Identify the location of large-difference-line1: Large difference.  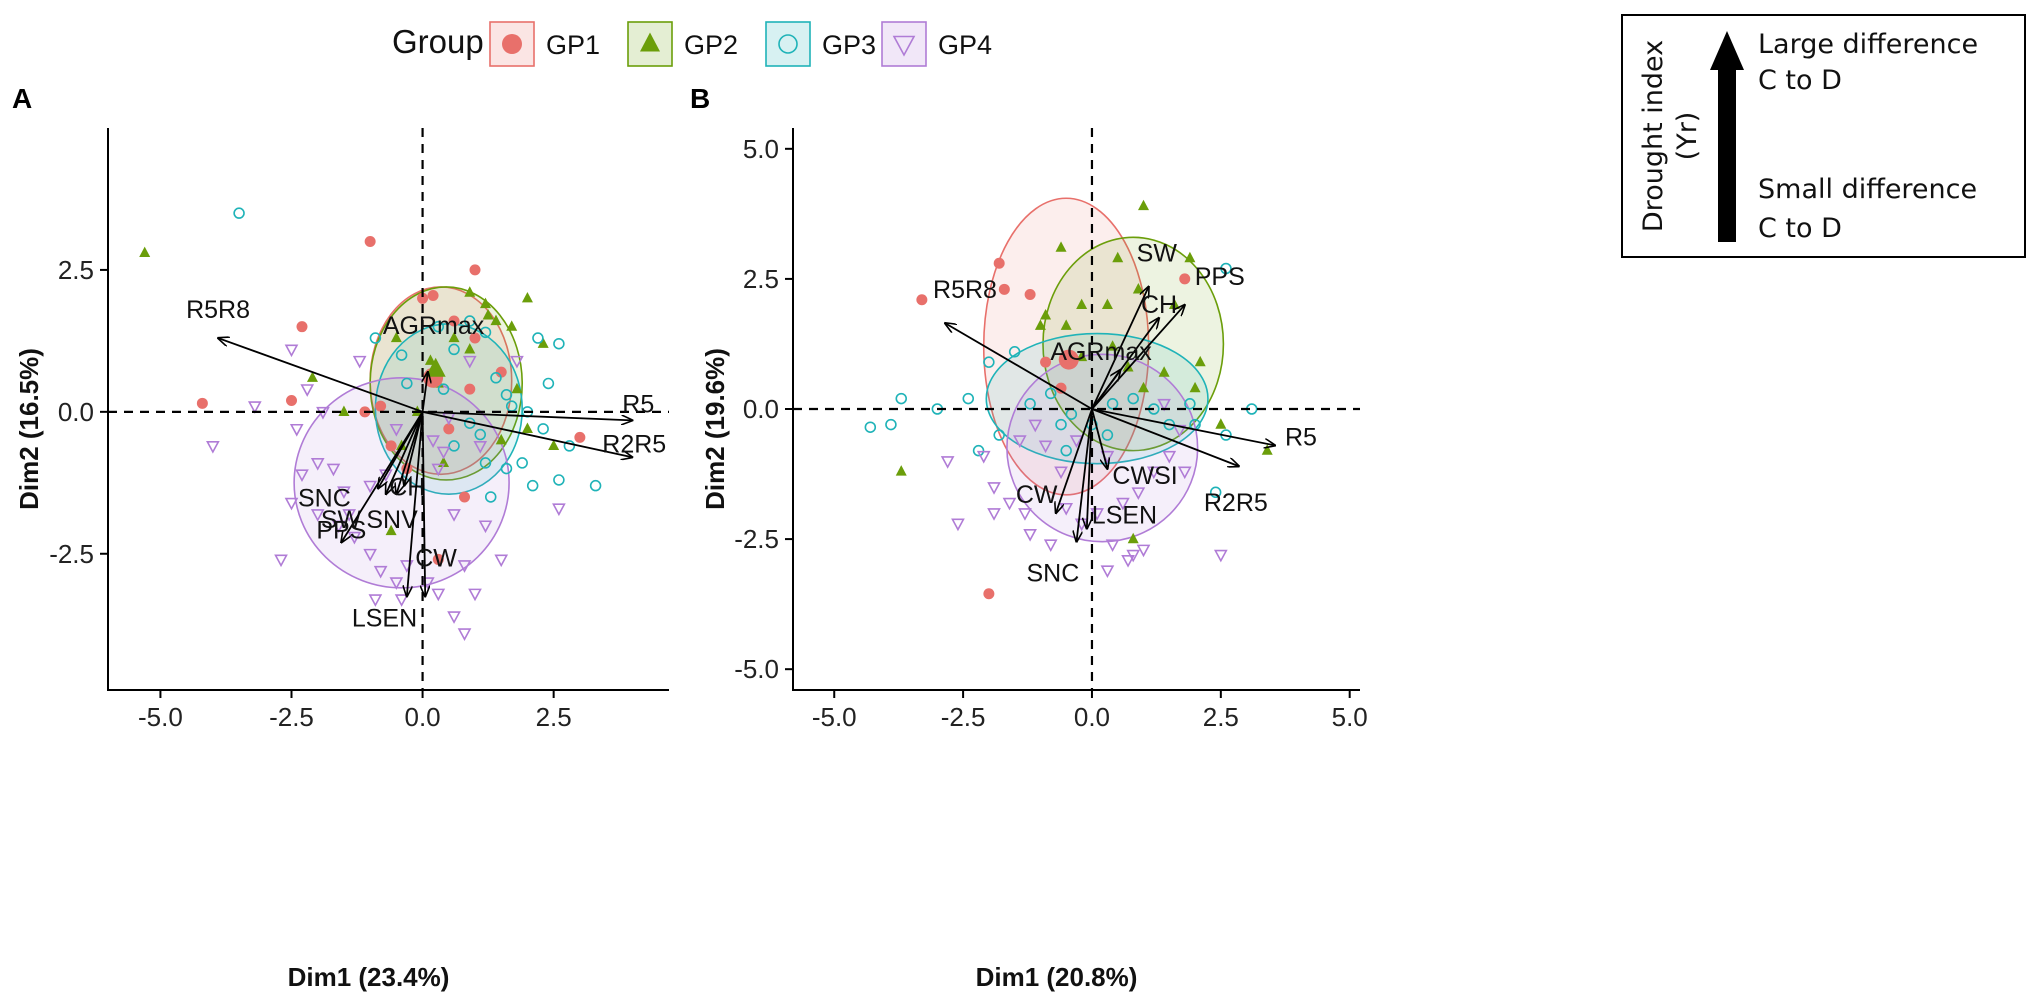
(1868, 44).